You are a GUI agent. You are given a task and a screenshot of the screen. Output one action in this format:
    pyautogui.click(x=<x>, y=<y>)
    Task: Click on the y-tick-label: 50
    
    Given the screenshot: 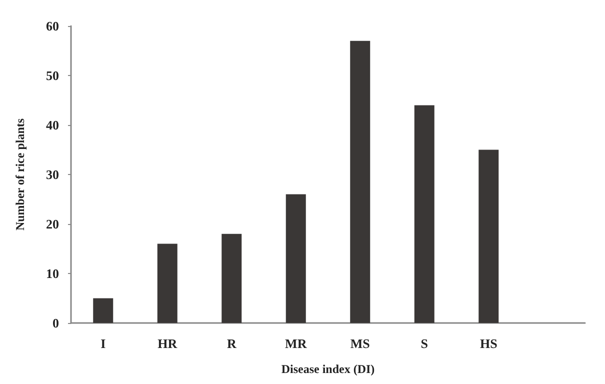 What is the action you would take?
    pyautogui.click(x=52, y=75)
    